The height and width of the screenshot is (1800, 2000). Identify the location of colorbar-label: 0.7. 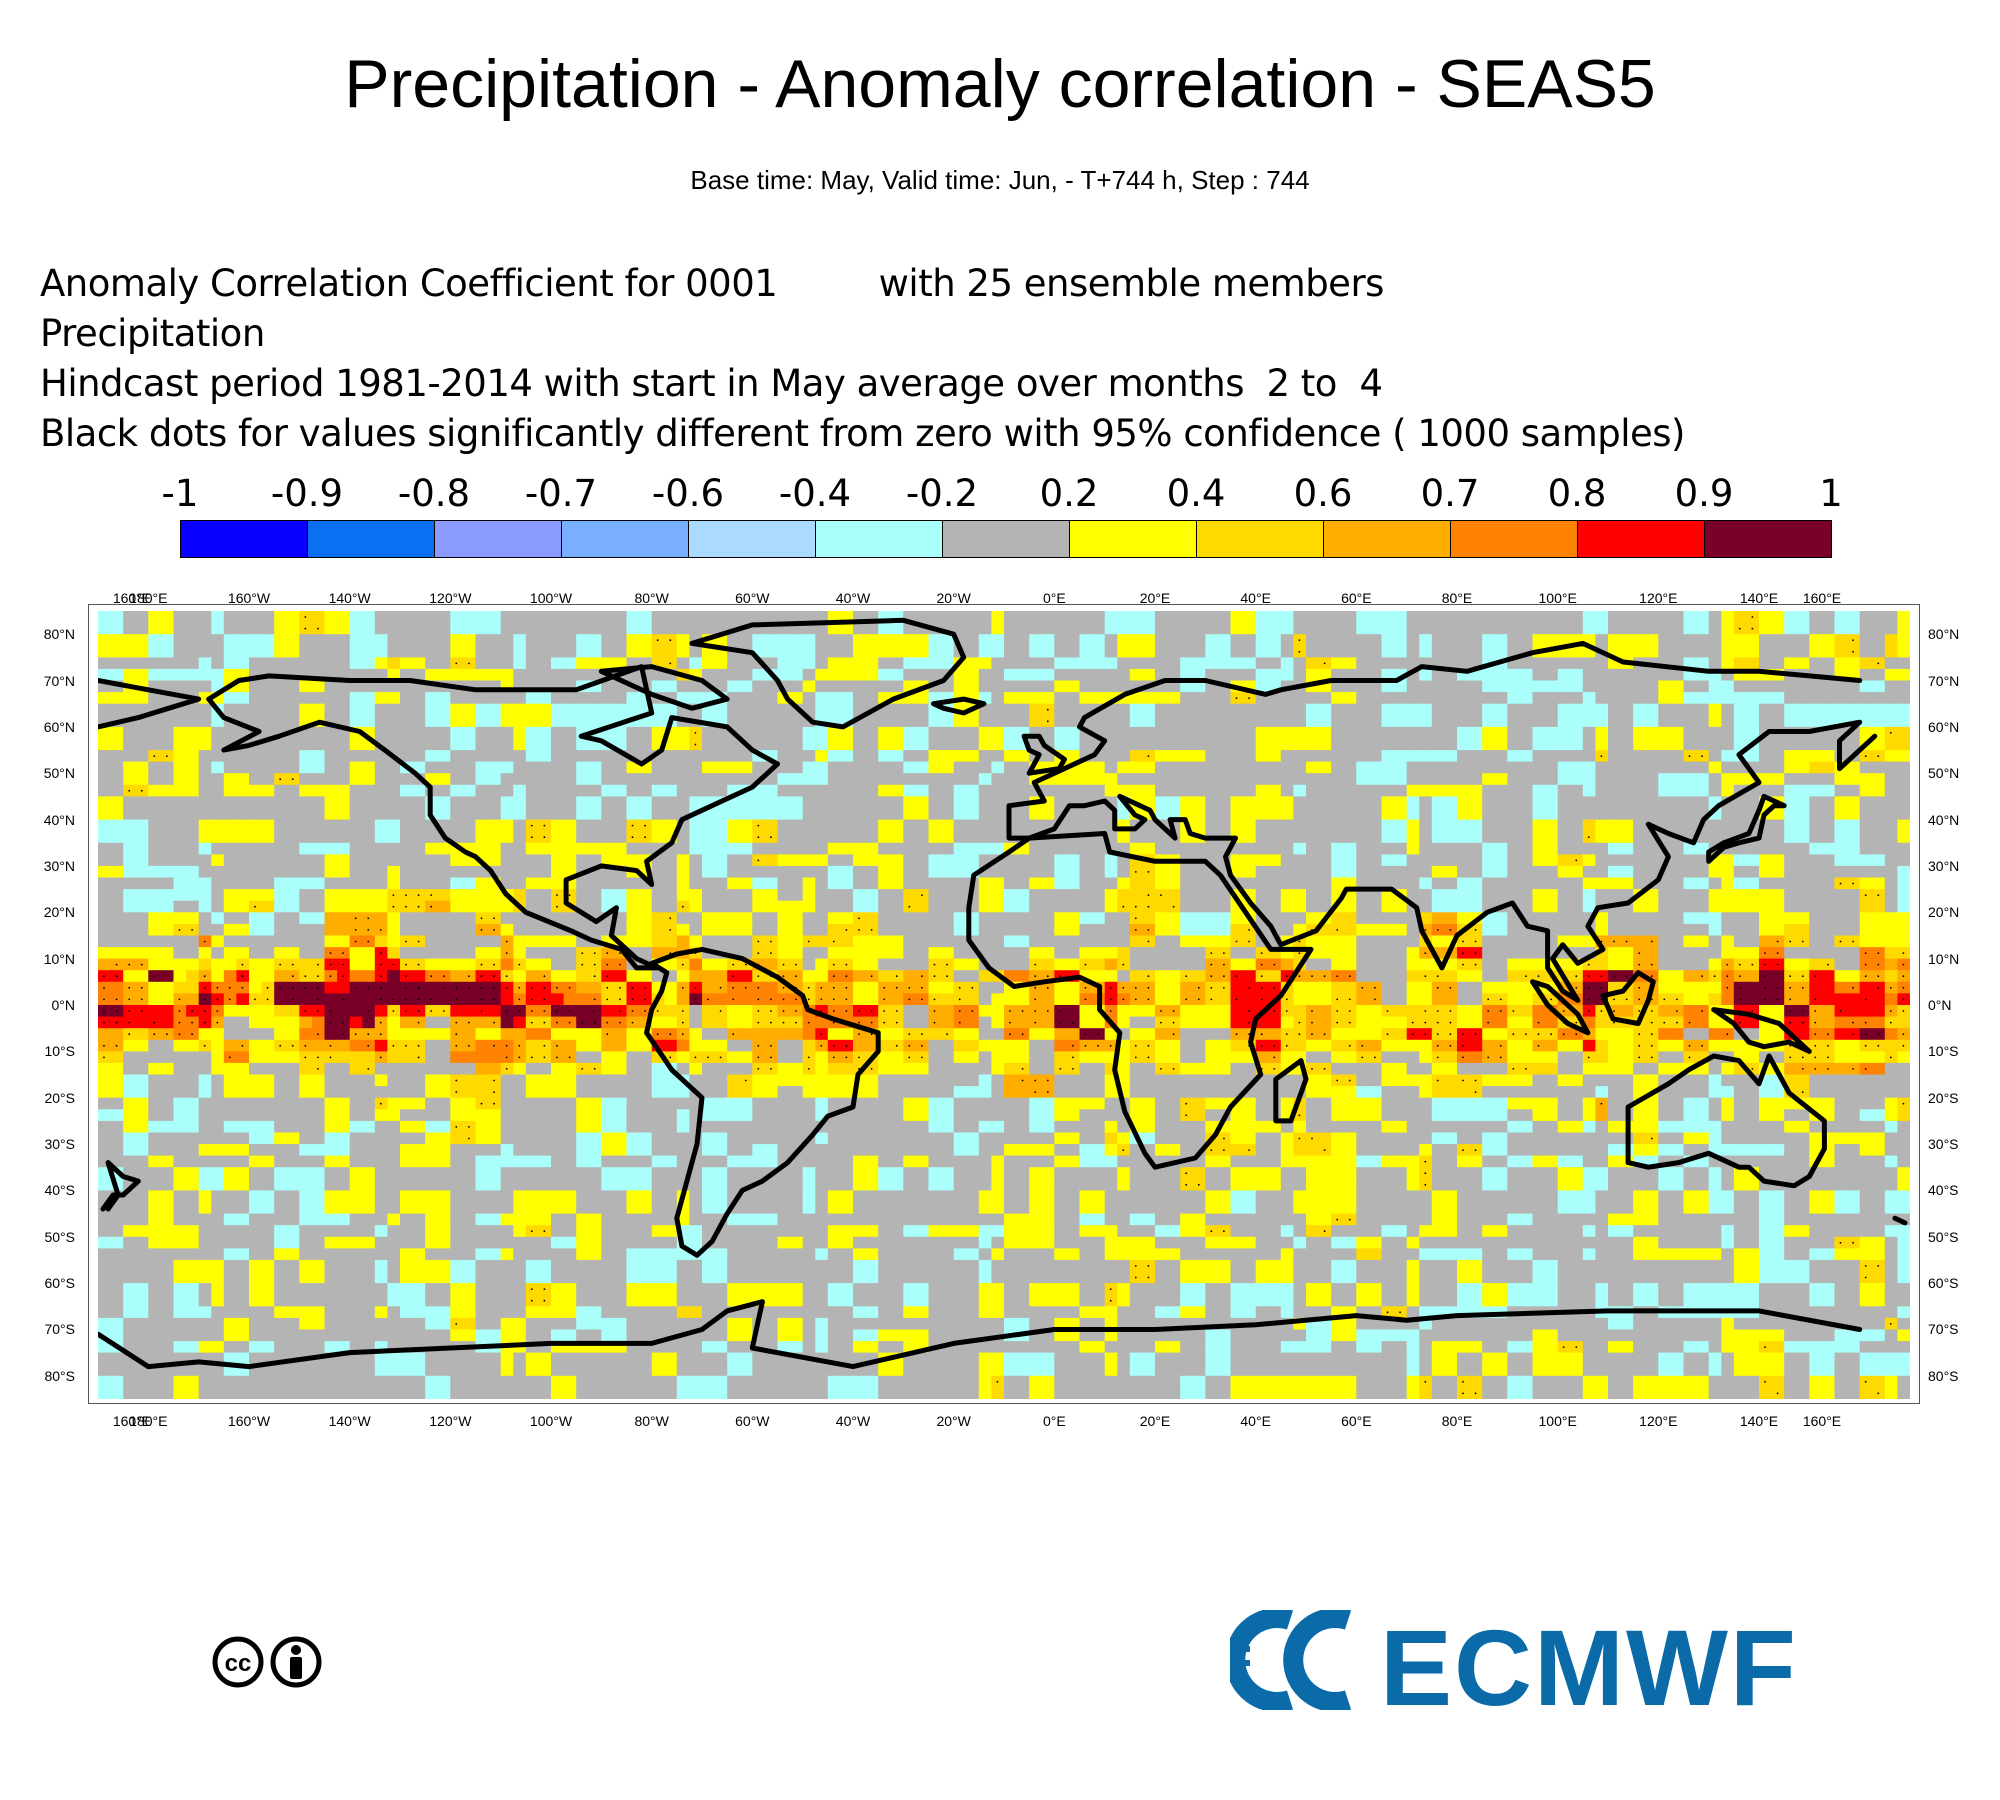
(1450, 493).